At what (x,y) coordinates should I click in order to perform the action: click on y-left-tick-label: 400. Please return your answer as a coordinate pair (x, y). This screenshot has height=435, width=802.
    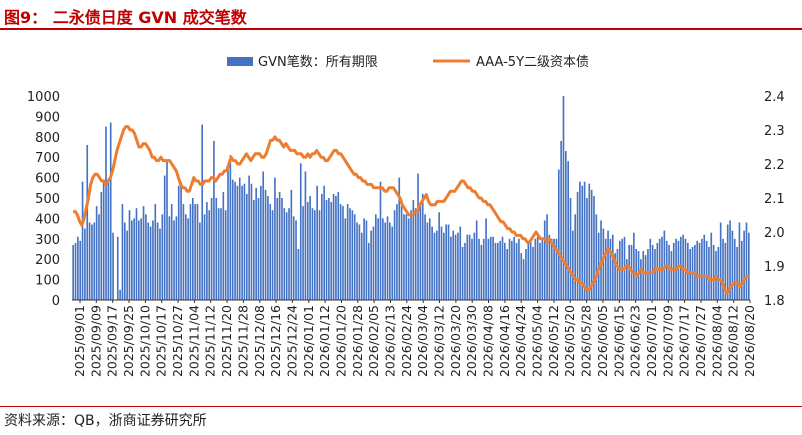
    Looking at the image, I should click on (47, 219).